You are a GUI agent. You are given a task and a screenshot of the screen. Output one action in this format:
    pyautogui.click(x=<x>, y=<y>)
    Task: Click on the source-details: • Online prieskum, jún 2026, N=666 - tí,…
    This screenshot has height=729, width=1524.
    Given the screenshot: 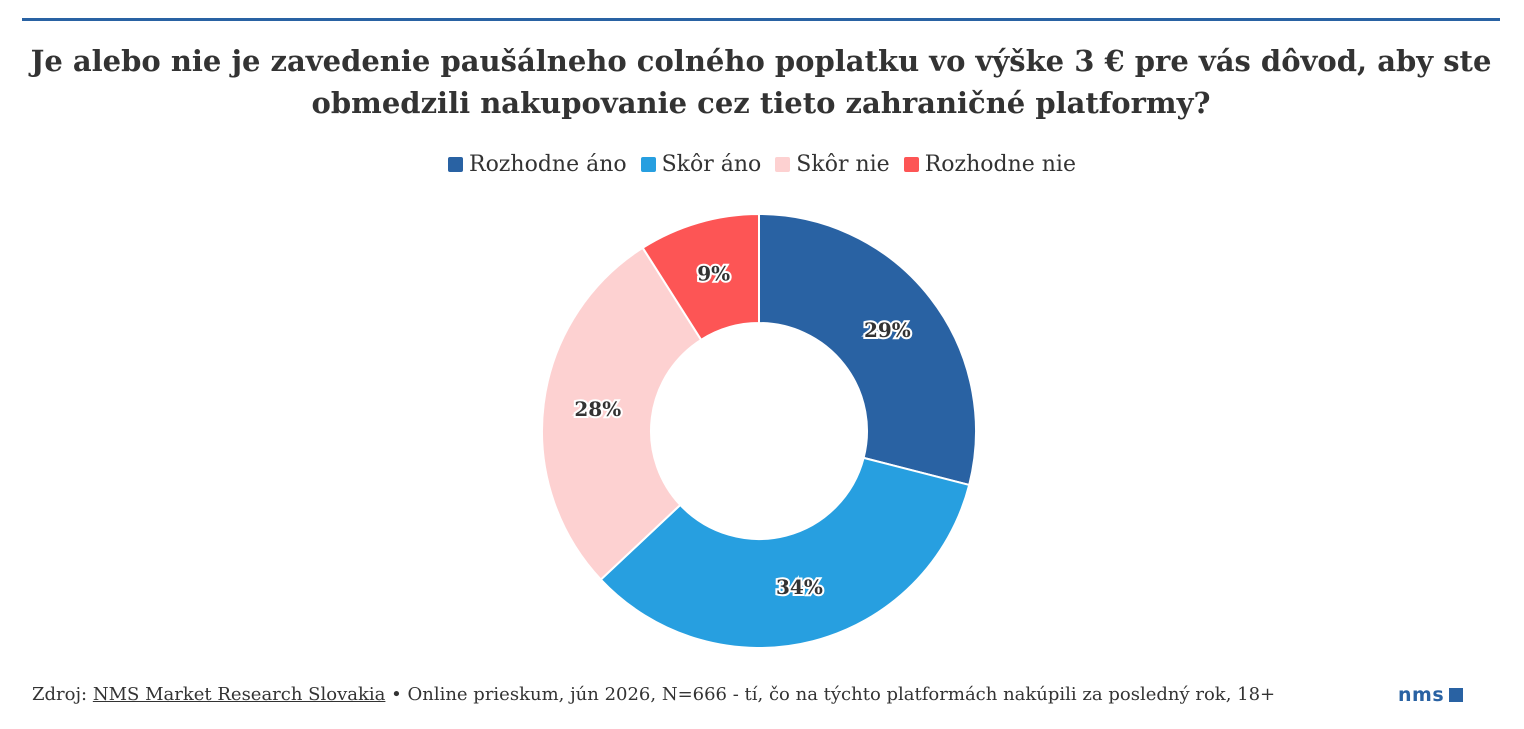 What is the action you would take?
    pyautogui.click(x=830, y=694)
    